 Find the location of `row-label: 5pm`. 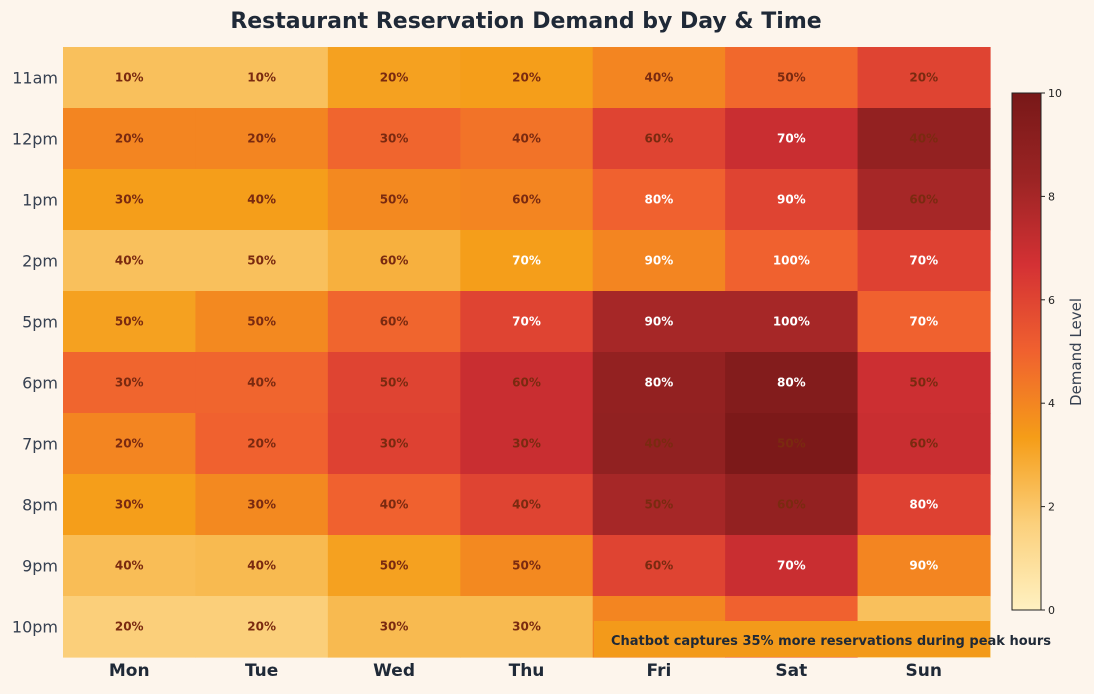

row-label: 5pm is located at coordinates (40, 322).